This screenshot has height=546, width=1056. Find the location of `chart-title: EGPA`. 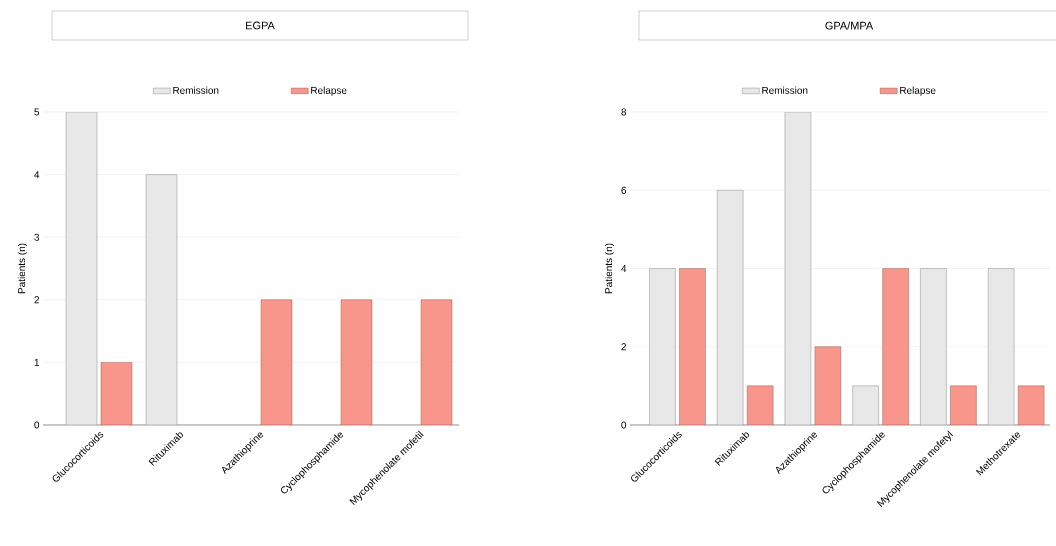

chart-title: EGPA is located at coordinates (260, 25).